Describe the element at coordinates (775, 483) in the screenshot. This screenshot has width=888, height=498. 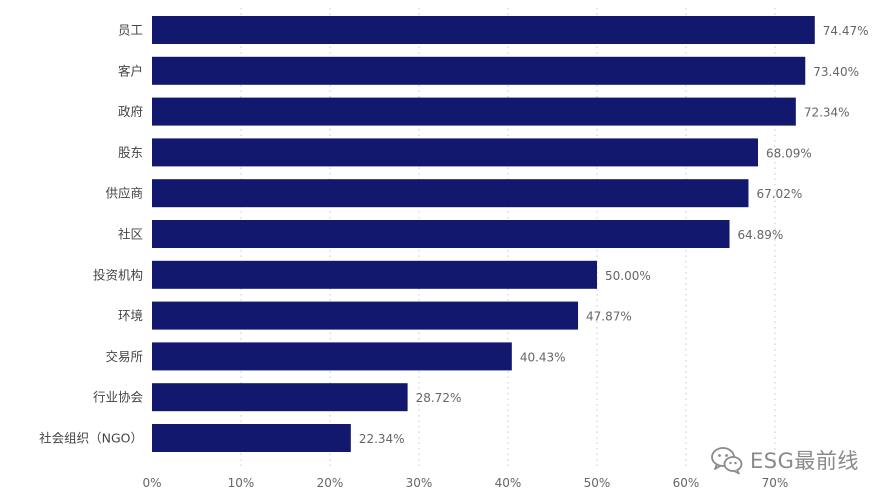
I see `x-tick-label: 70%` at that location.